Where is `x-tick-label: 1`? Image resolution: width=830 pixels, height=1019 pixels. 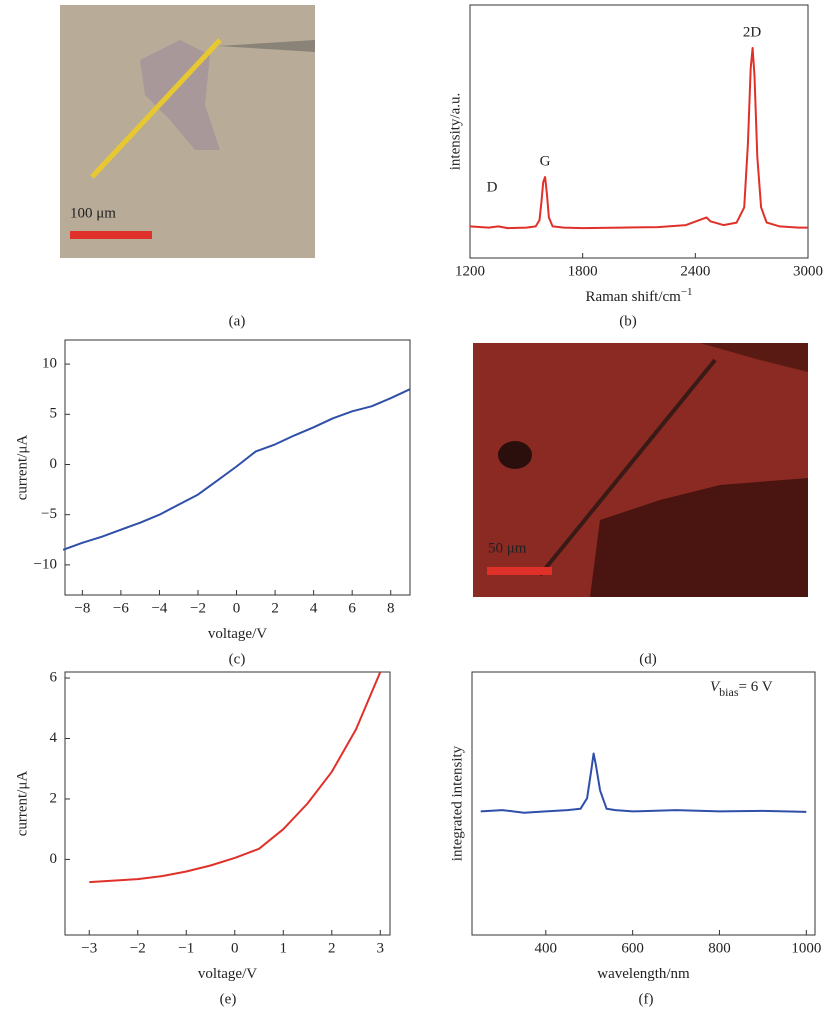 x-tick-label: 1 is located at coordinates (284, 948).